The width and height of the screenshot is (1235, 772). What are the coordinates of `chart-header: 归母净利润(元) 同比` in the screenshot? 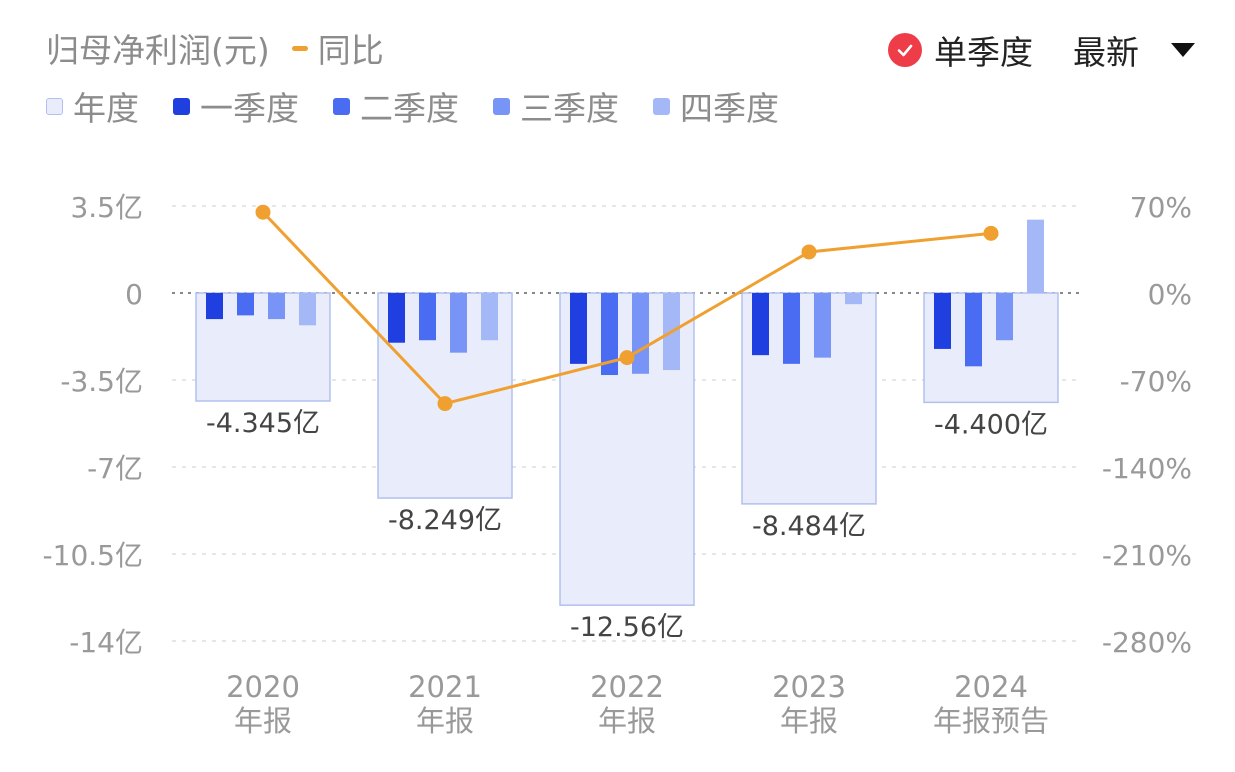 It's located at (215, 48).